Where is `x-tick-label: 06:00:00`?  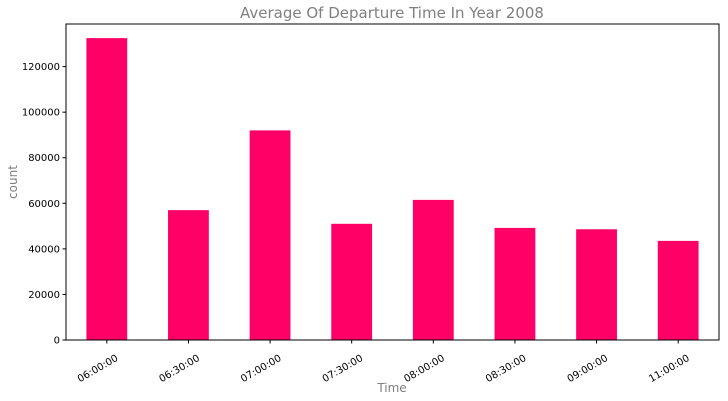
x-tick-label: 06:00:00 is located at coordinates (98, 369).